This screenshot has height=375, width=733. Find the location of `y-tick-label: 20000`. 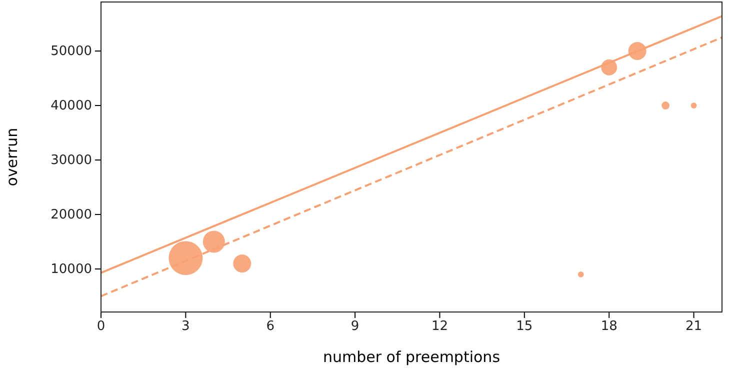

y-tick-label: 20000 is located at coordinates (71, 215).